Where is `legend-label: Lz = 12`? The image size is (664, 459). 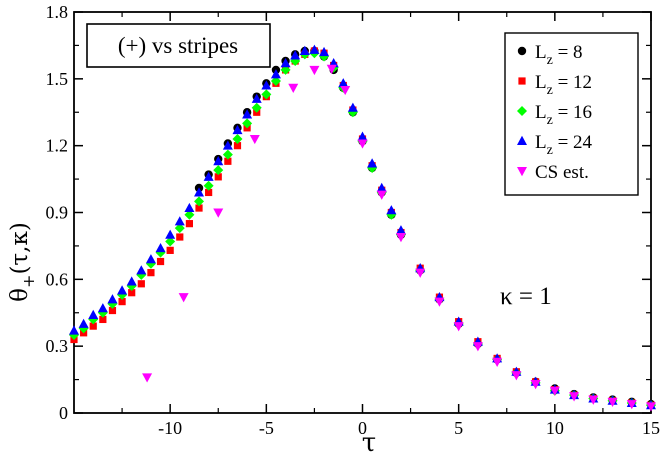
legend-label: Lz = 12 is located at coordinates (563, 85).